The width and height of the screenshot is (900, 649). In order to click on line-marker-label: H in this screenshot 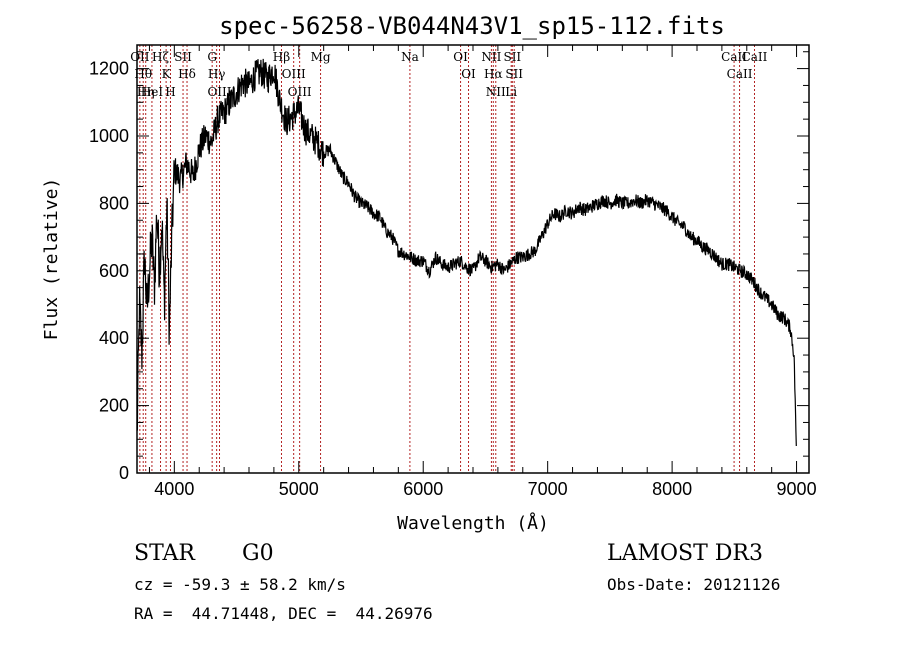, I will do `click(170, 92)`.